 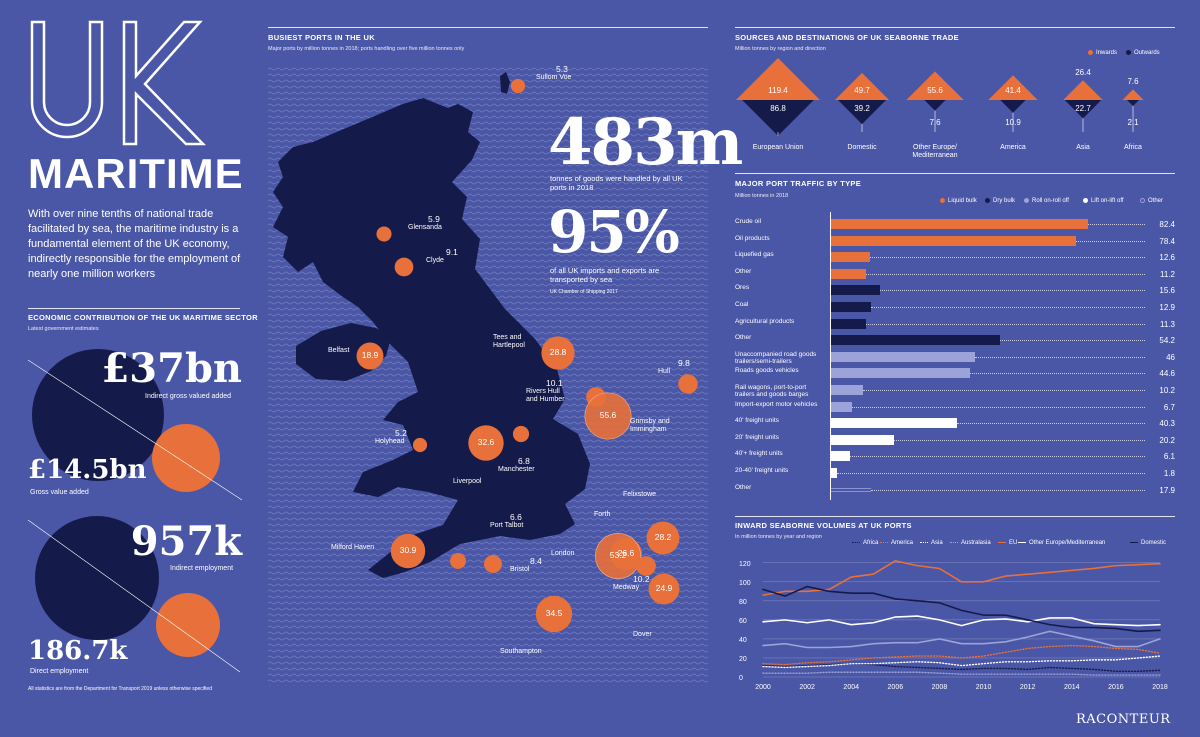 I want to click on port-bubble-value: 34.5, so click(x=554, y=613).